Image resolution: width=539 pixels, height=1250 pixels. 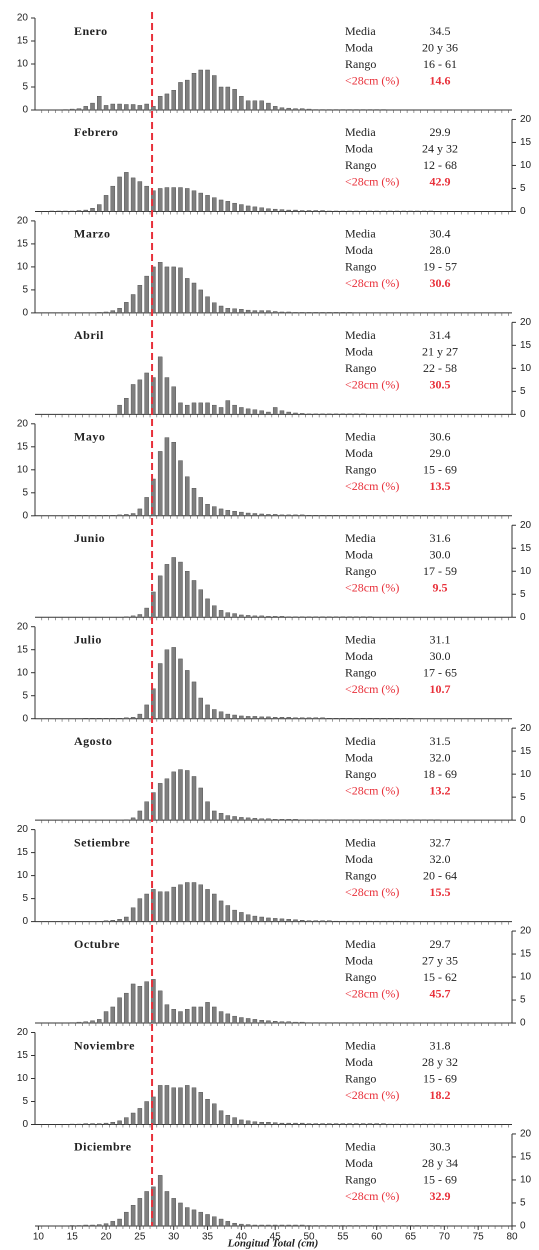 I want to click on stat-value: 29.0, so click(x=440, y=453).